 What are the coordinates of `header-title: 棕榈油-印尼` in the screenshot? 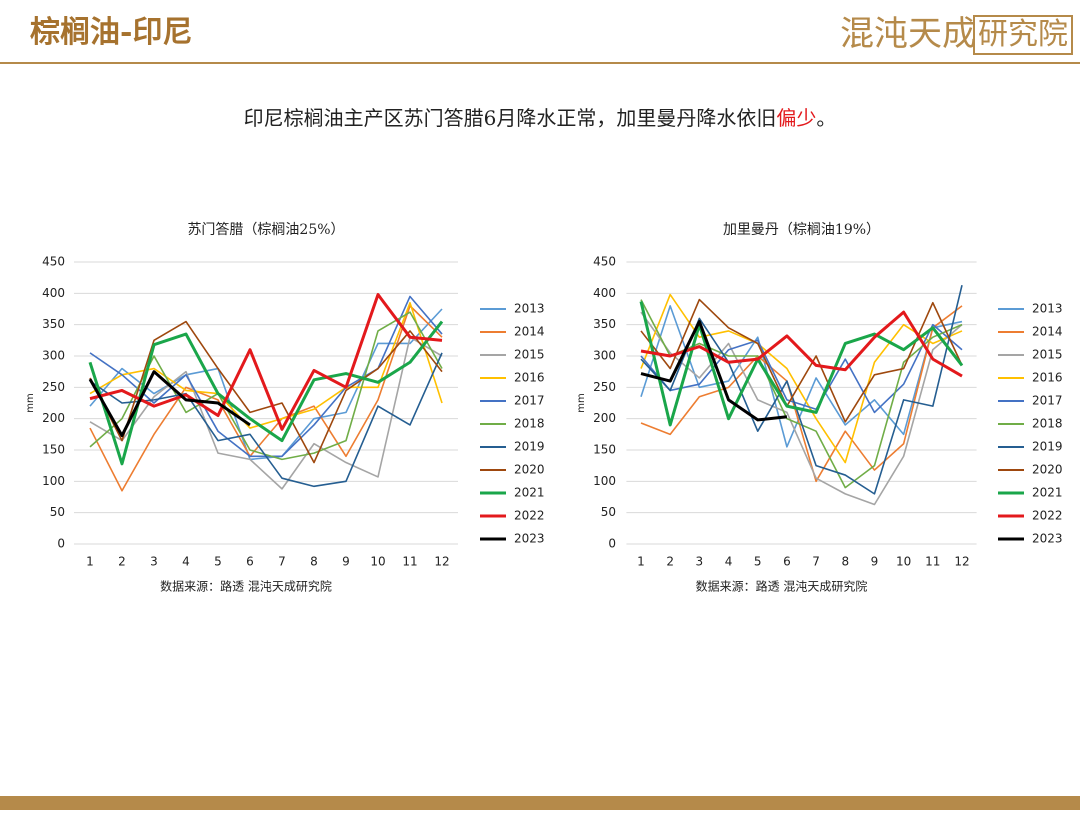 It's located at (111, 32).